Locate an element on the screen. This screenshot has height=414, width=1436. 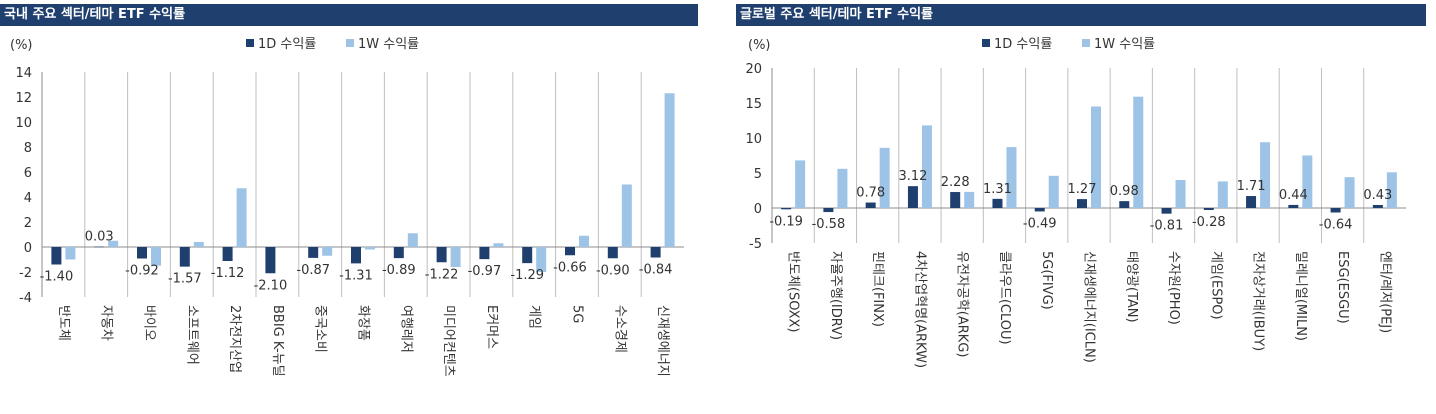
data-label-1d: 1.27 is located at coordinates (1082, 189).